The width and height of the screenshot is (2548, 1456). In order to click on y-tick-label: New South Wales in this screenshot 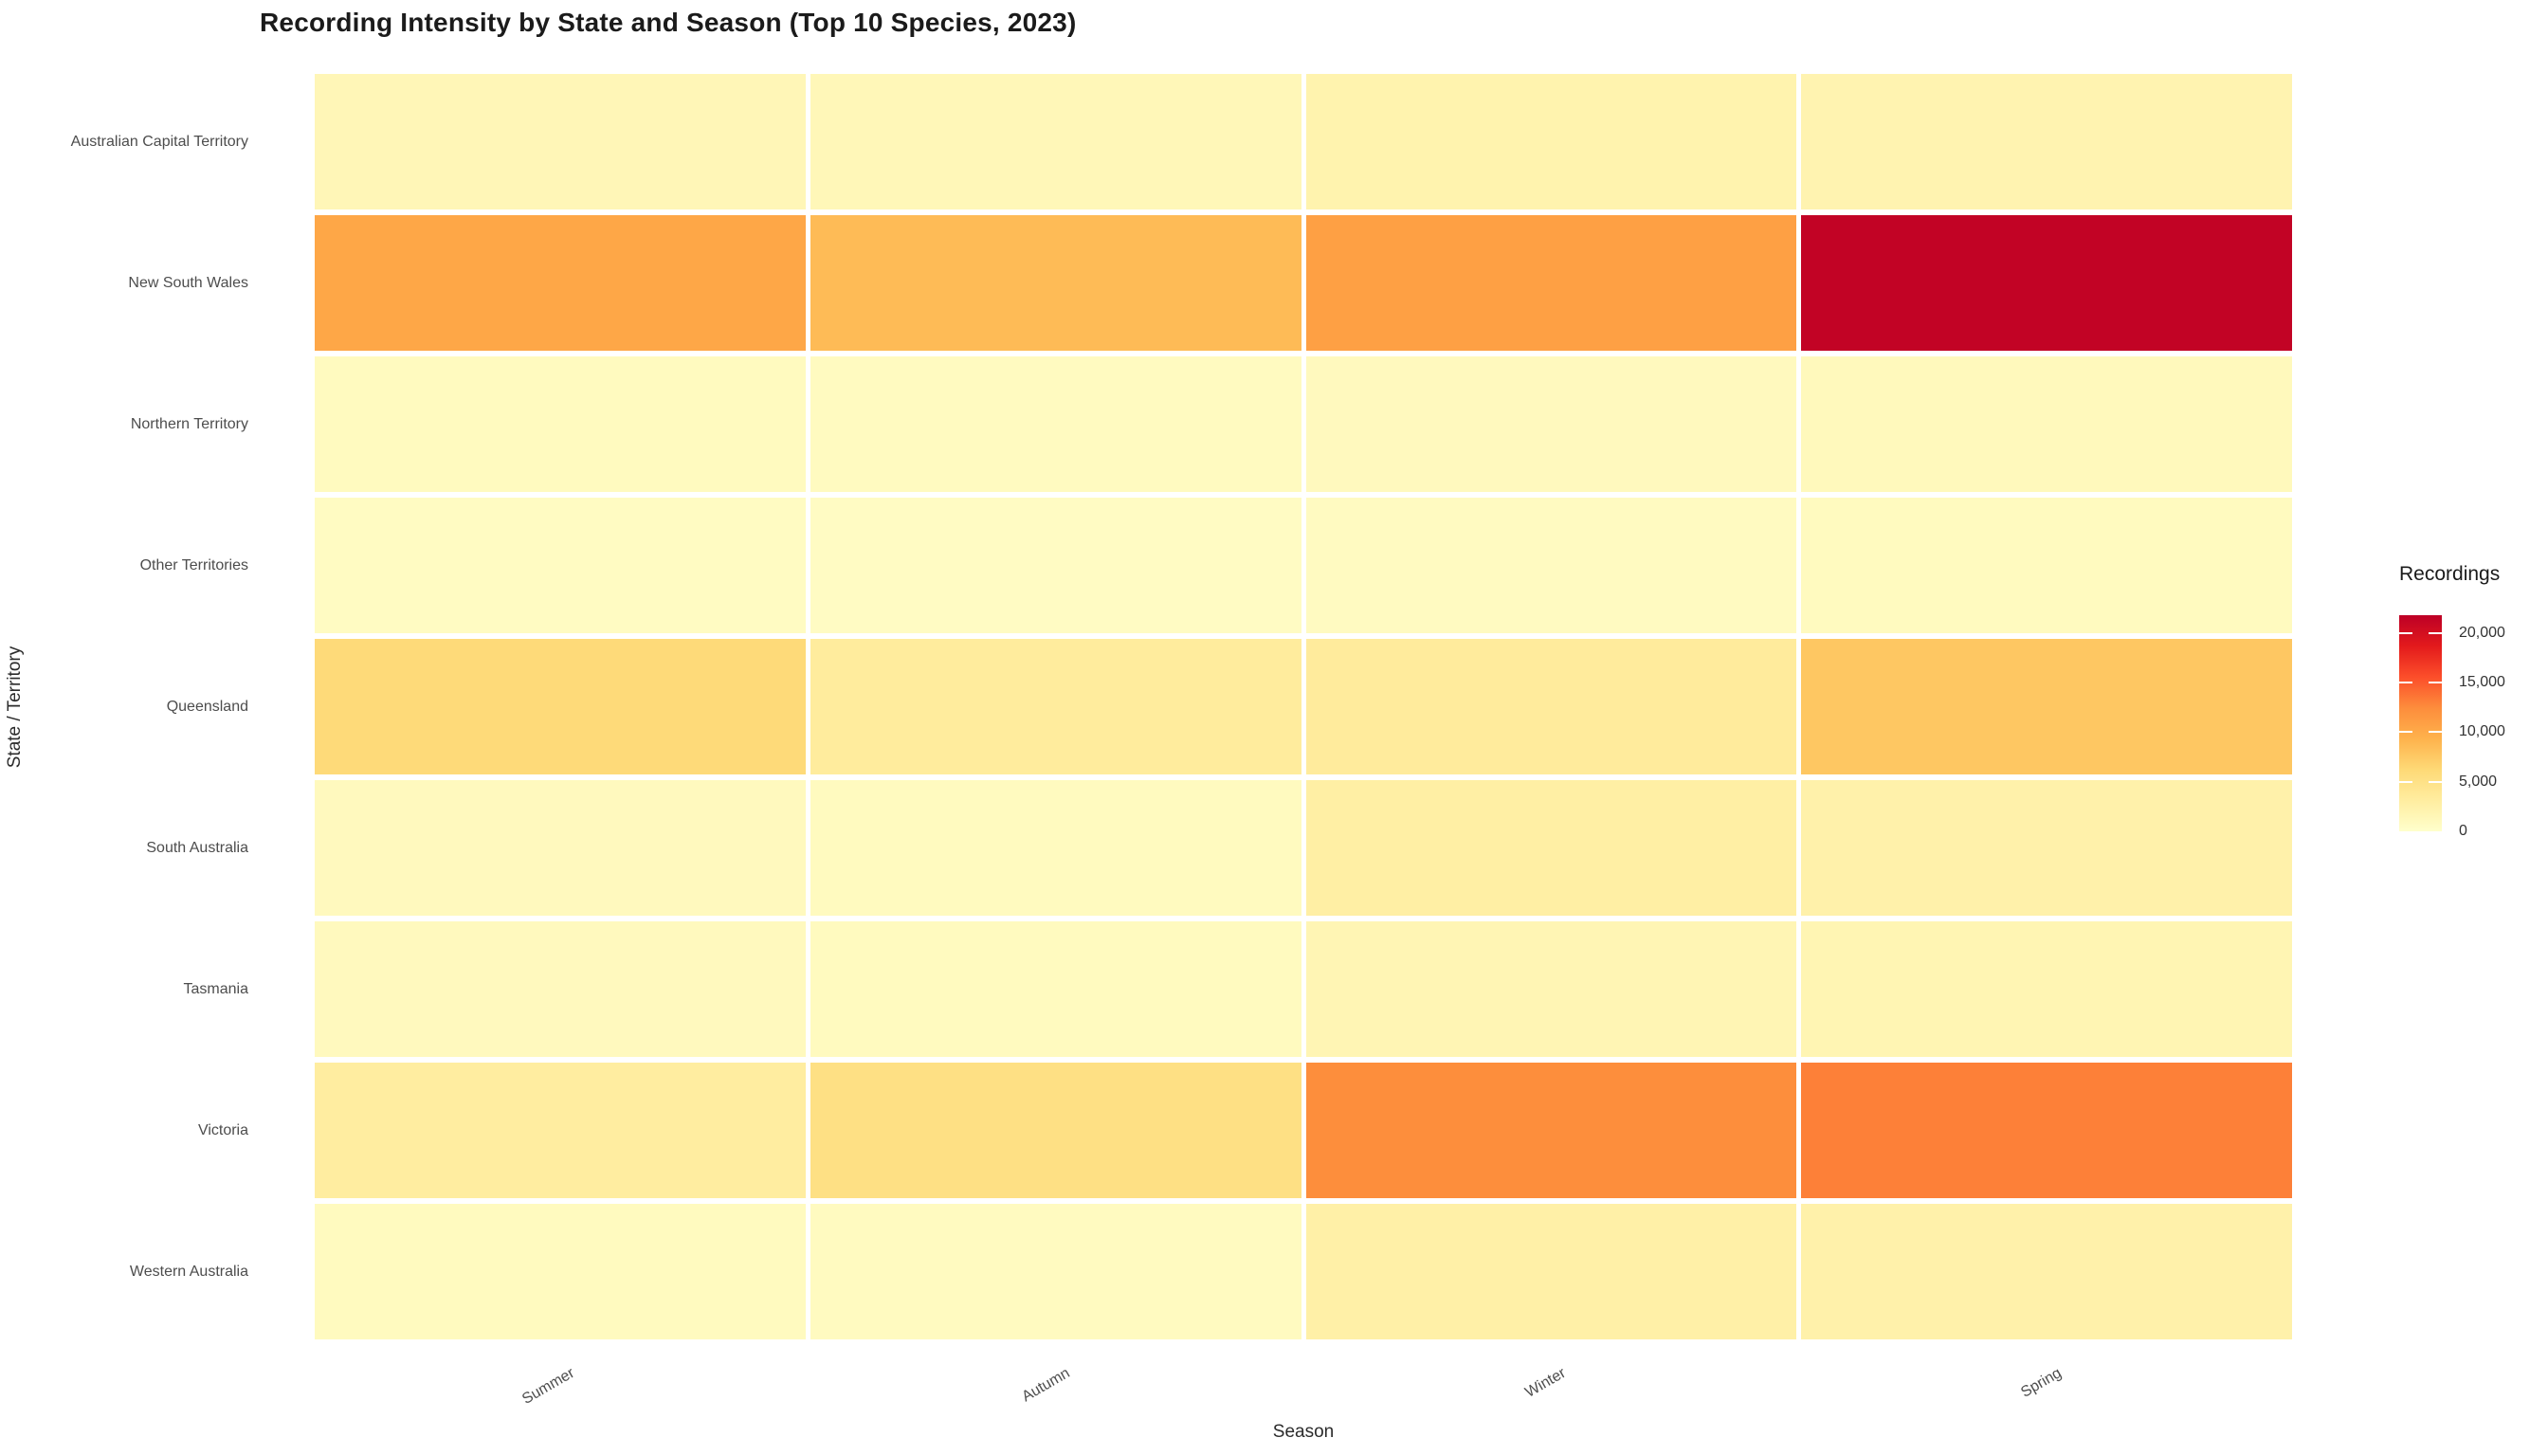, I will do `click(188, 282)`.